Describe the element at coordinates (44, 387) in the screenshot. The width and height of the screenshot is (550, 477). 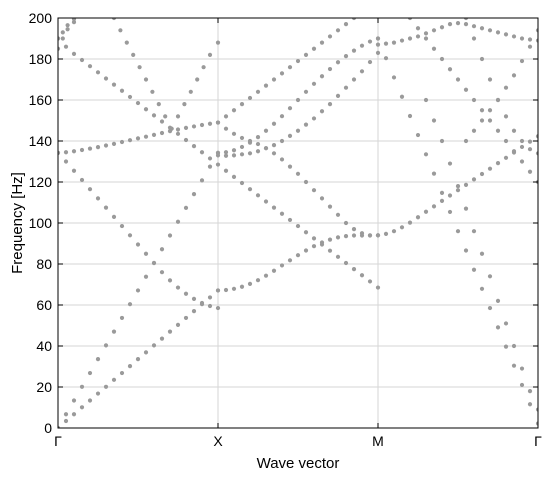
I see `y-tick-label: 20` at that location.